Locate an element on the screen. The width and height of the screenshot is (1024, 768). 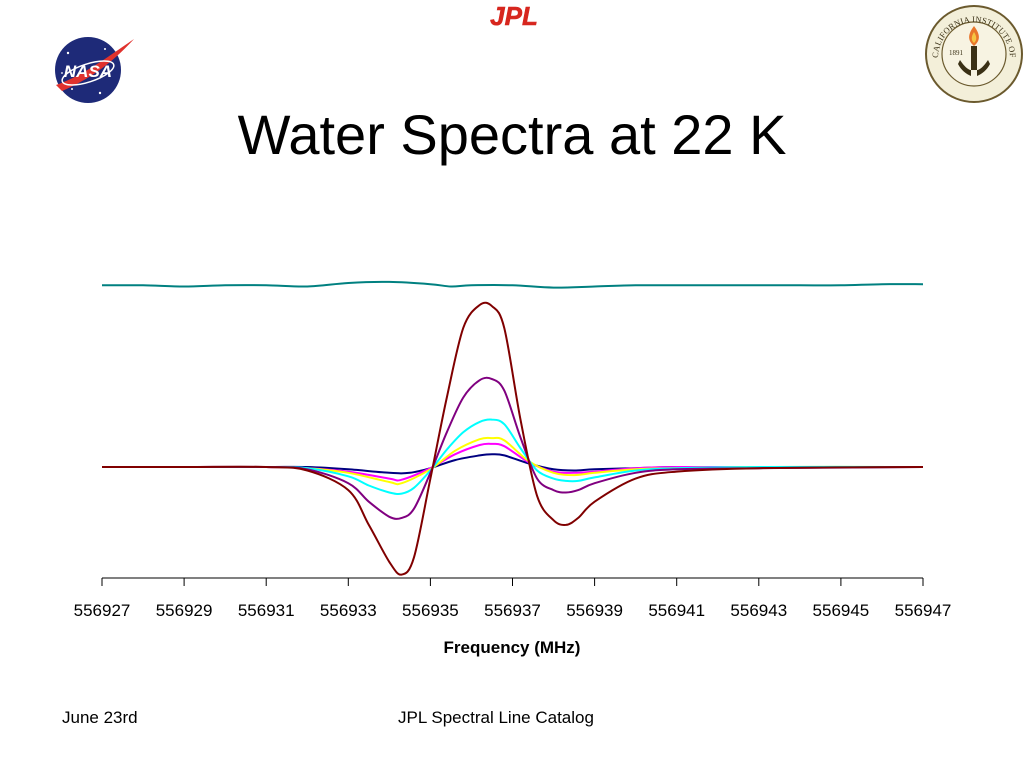
x-tick-label: 556941 is located at coordinates (676, 610).